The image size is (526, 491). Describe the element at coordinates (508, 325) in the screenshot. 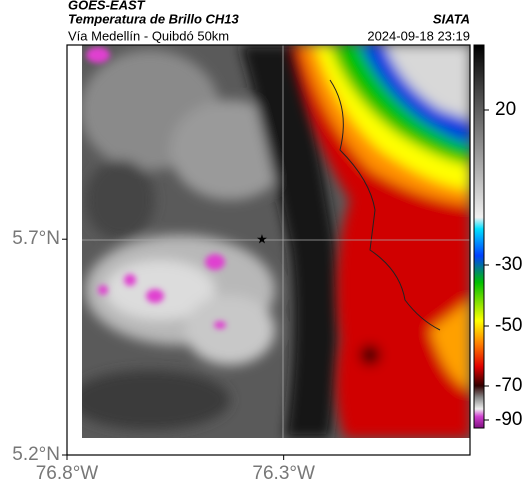

I see `colorbar-tick-label: -50` at that location.